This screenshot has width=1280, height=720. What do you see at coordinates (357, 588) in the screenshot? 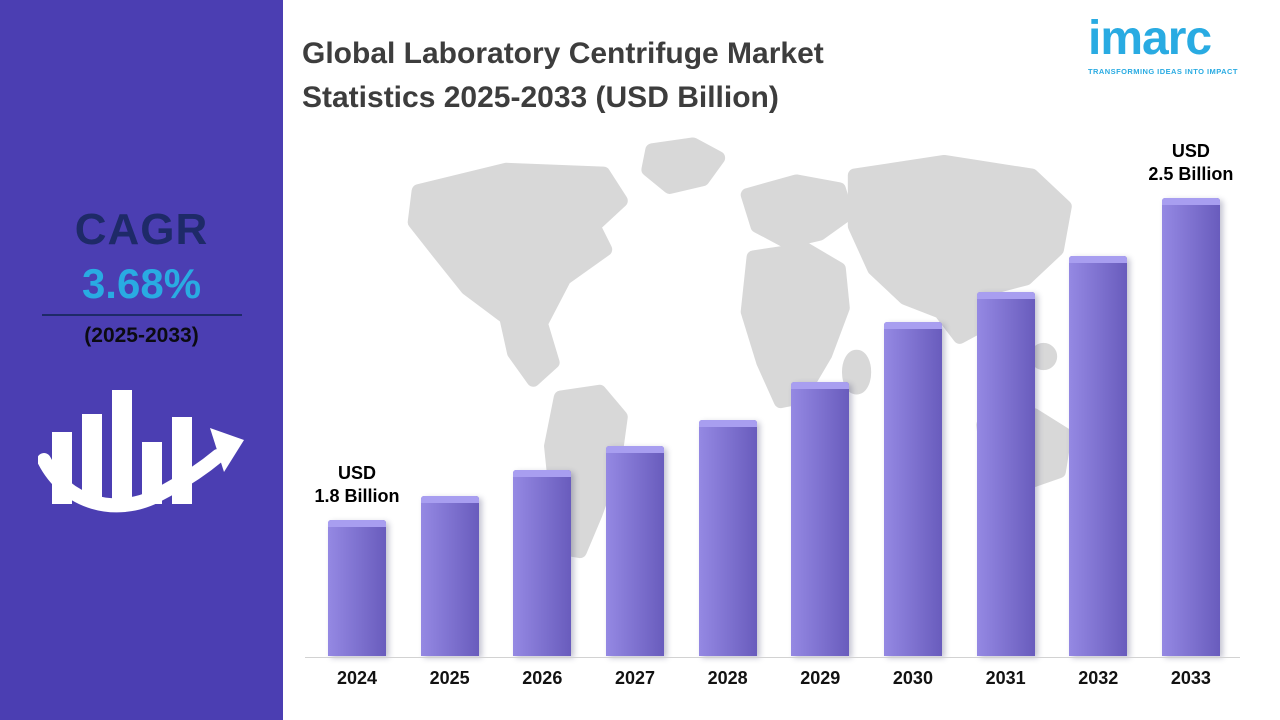
I see `bar-2024` at bounding box center [357, 588].